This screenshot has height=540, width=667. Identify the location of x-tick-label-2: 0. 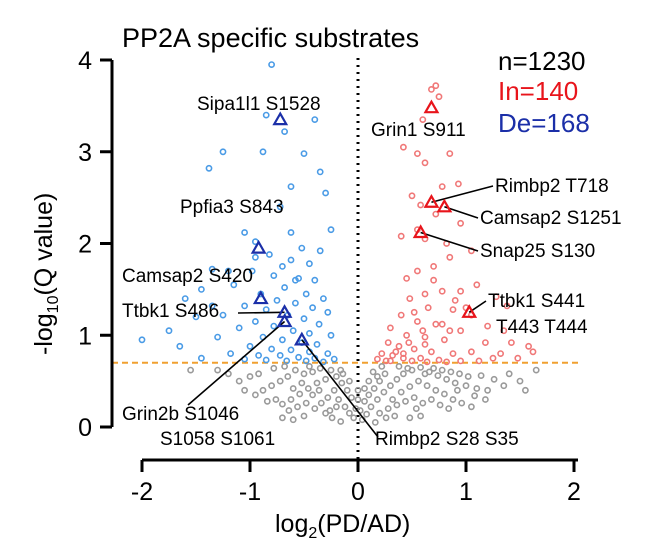
(358, 492).